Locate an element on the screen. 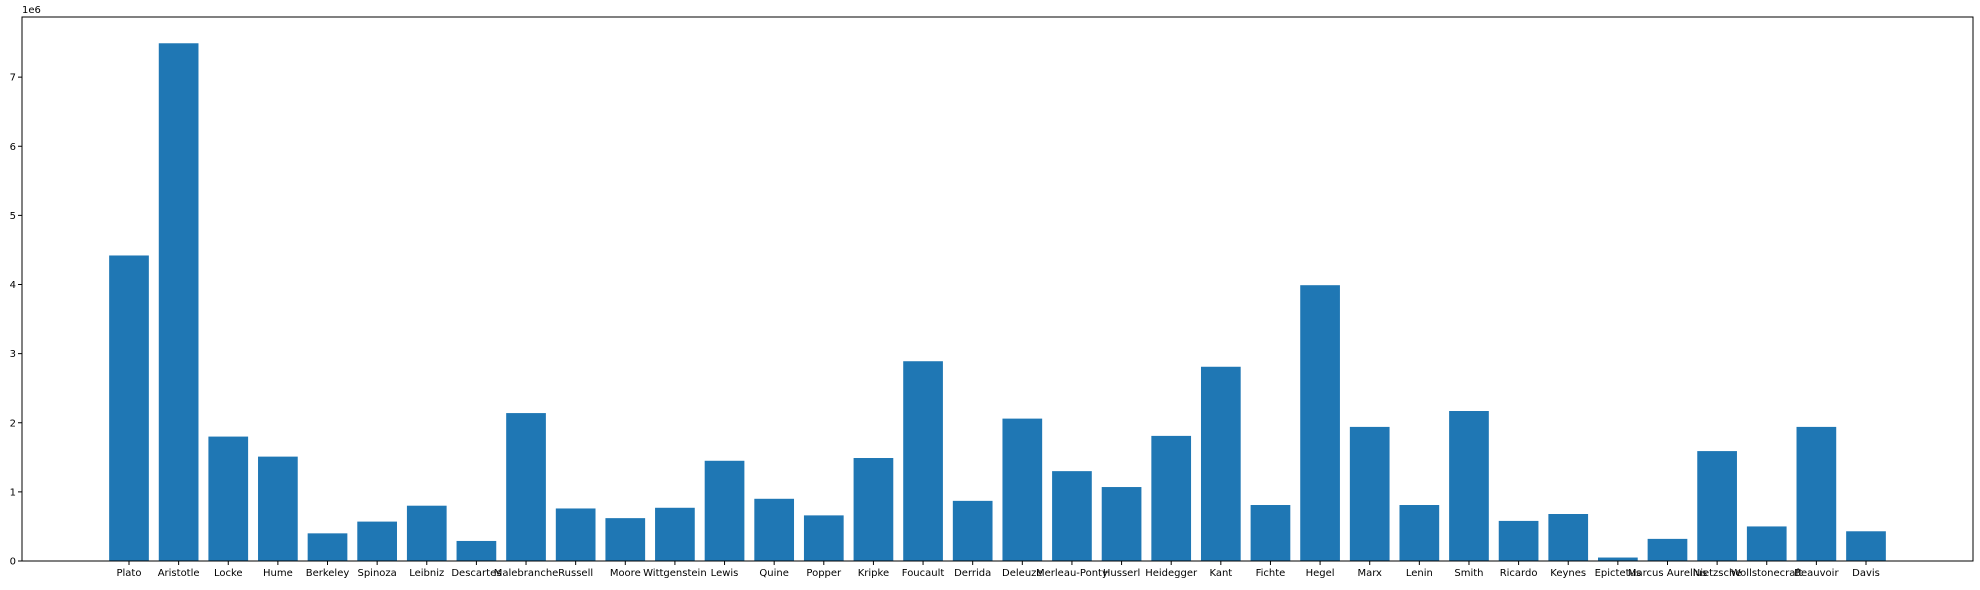 The width and height of the screenshot is (1980, 590). y-tick-label: 3 is located at coordinates (13, 354).